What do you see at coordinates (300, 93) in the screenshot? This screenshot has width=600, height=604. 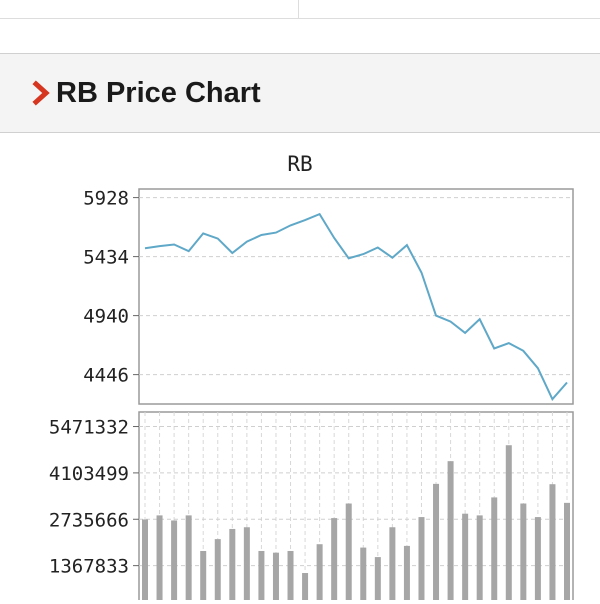 I see `section-header: RB Price Chart` at bounding box center [300, 93].